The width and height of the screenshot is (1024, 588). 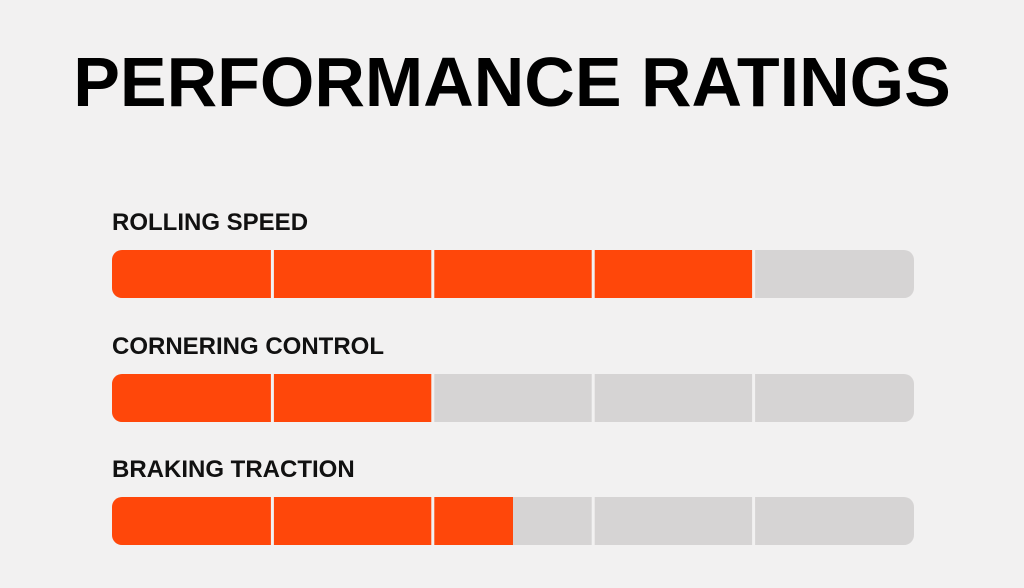 What do you see at coordinates (248, 346) in the screenshot?
I see `bar-label: CORNERING CONTROL` at bounding box center [248, 346].